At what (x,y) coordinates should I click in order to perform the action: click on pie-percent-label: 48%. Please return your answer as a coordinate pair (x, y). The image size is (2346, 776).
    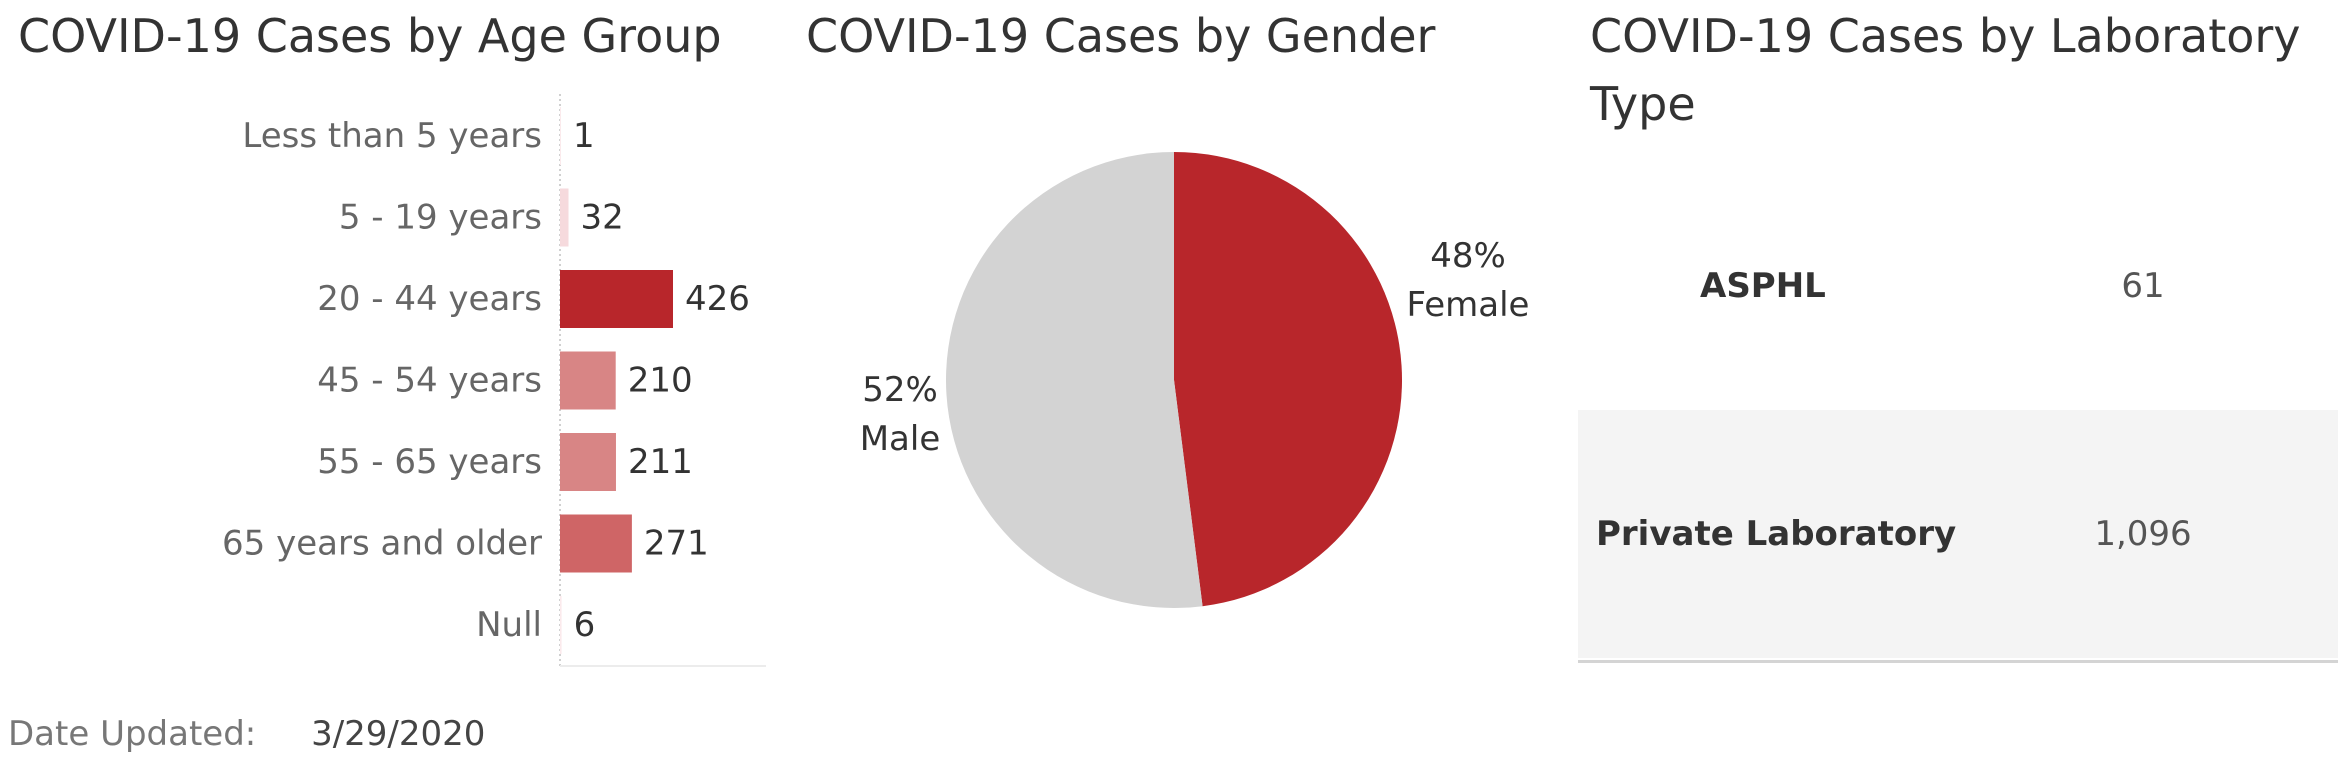
    Looking at the image, I should click on (1468, 256).